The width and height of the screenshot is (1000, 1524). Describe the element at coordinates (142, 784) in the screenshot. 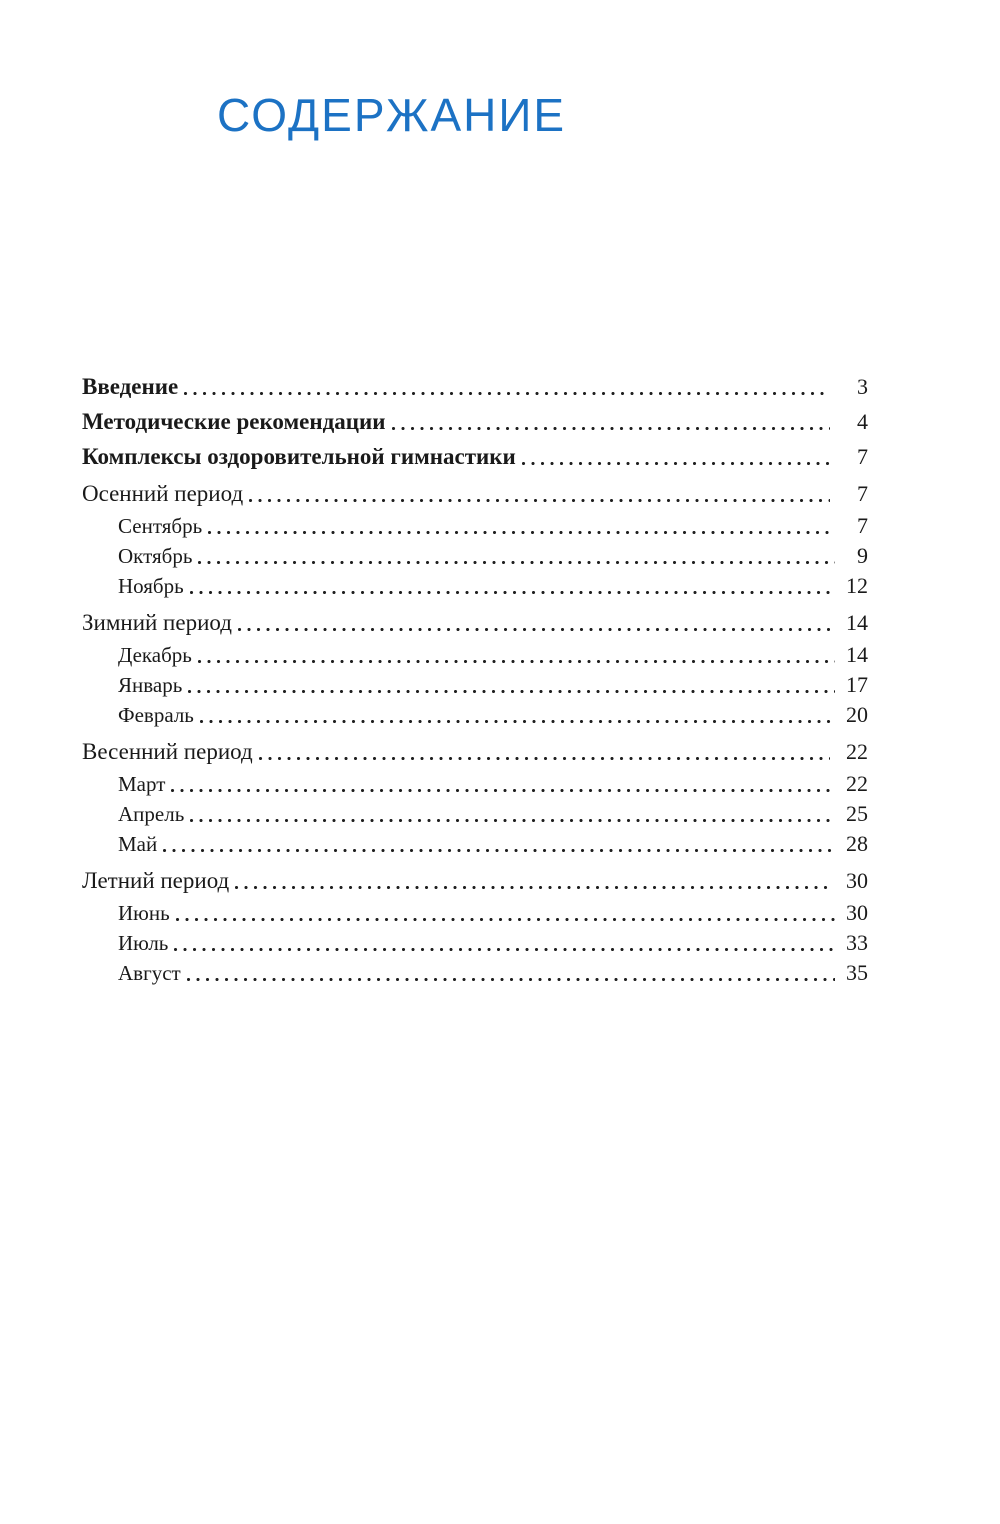

I see `toc-entry-label: Март` at that location.